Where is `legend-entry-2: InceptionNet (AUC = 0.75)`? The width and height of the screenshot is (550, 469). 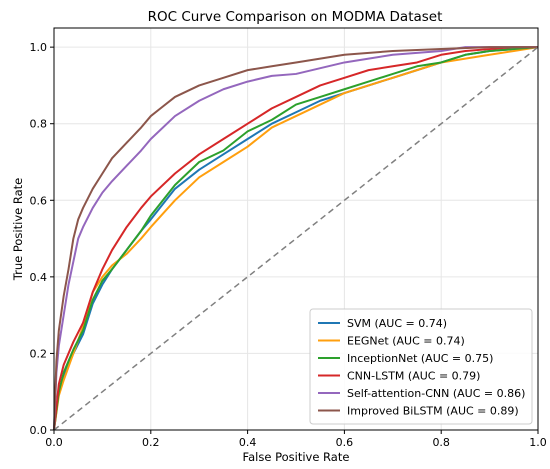 legend-entry-2: InceptionNet (AUC = 0.75) is located at coordinates (420, 358).